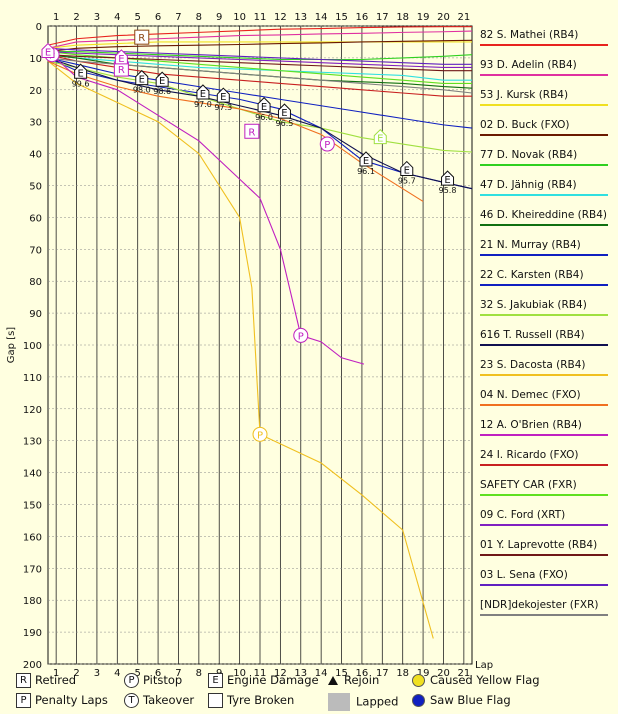  What do you see at coordinates (32, 633) in the screenshot?
I see `y-tick-label: 190` at bounding box center [32, 633].